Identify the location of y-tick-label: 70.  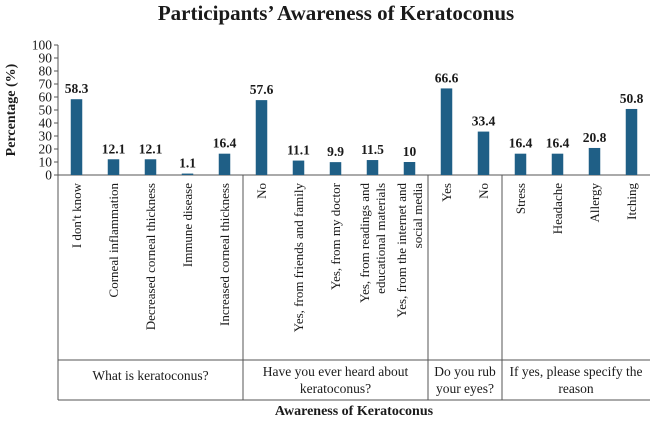
(46, 84).